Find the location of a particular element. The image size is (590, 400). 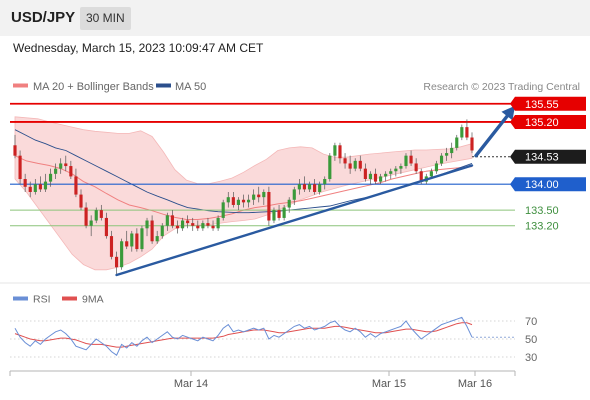

forecast-arrow-head is located at coordinates (508, 113).